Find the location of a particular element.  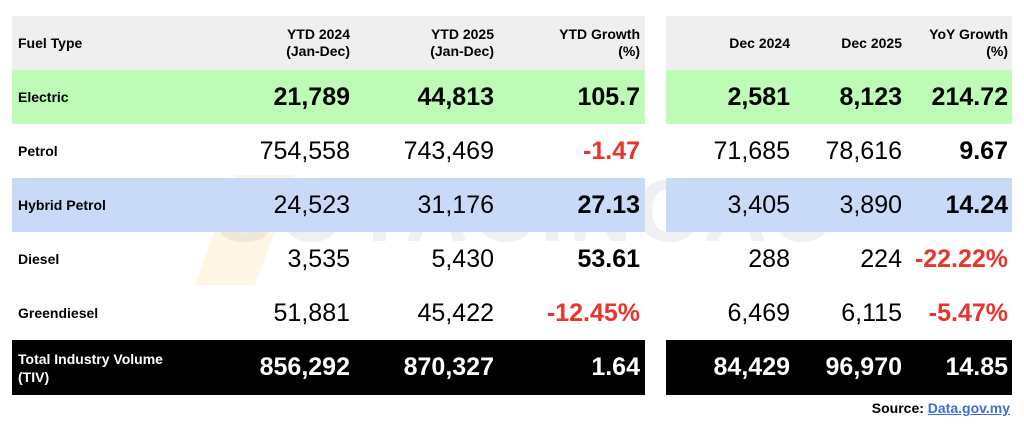

yoy-growth-value: 14.85 is located at coordinates (976, 367).